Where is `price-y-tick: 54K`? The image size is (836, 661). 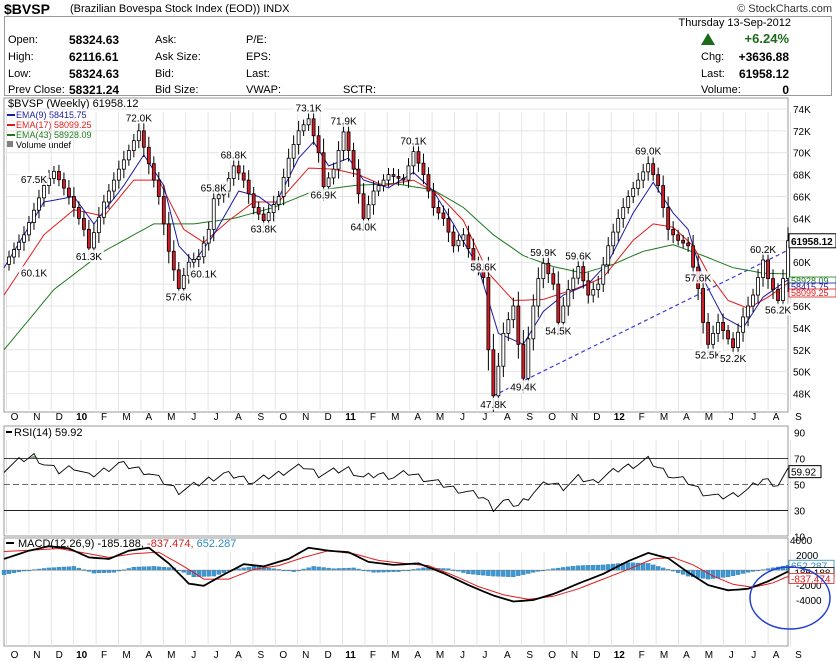
price-y-tick: 54K is located at coordinates (802, 329).